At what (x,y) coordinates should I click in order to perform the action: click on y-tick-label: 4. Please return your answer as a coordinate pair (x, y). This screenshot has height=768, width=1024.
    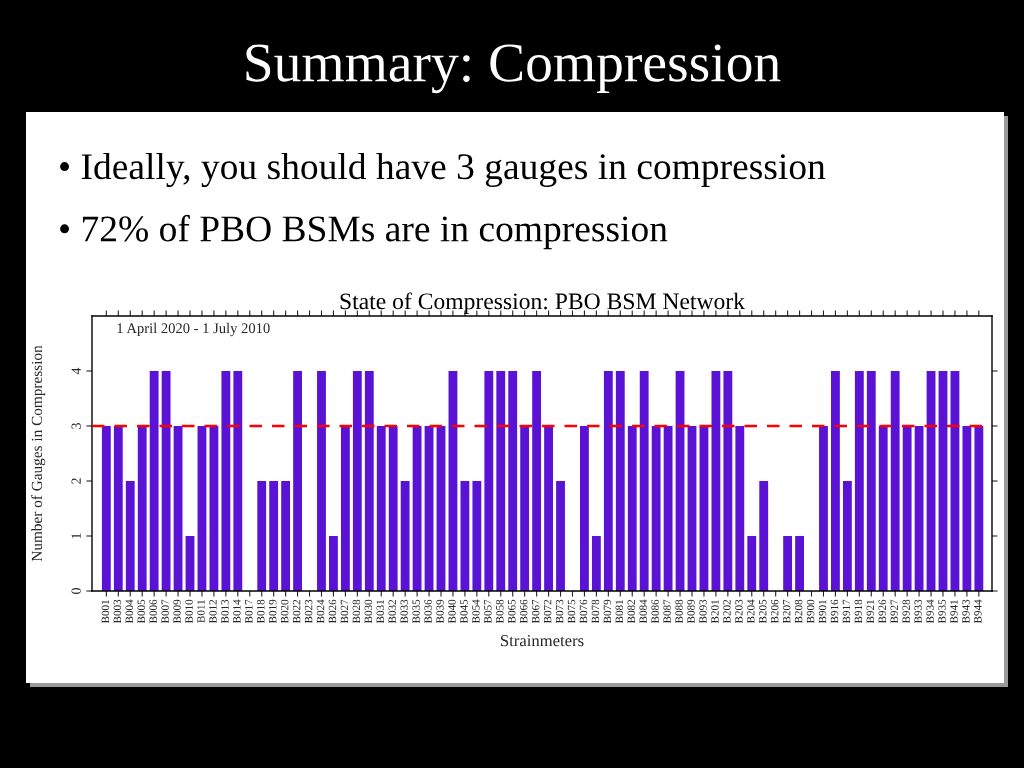
    Looking at the image, I should click on (76, 371).